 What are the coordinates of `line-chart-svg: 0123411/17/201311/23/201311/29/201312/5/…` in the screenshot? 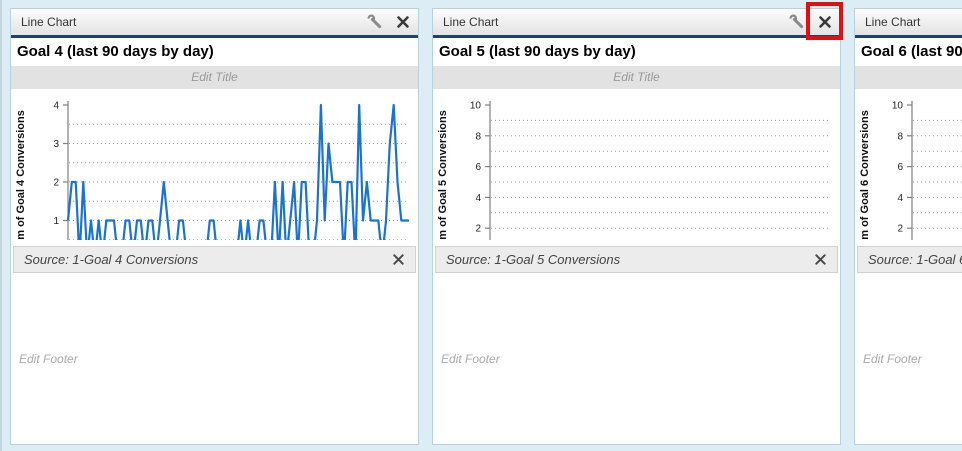 It's located at (212, 170).